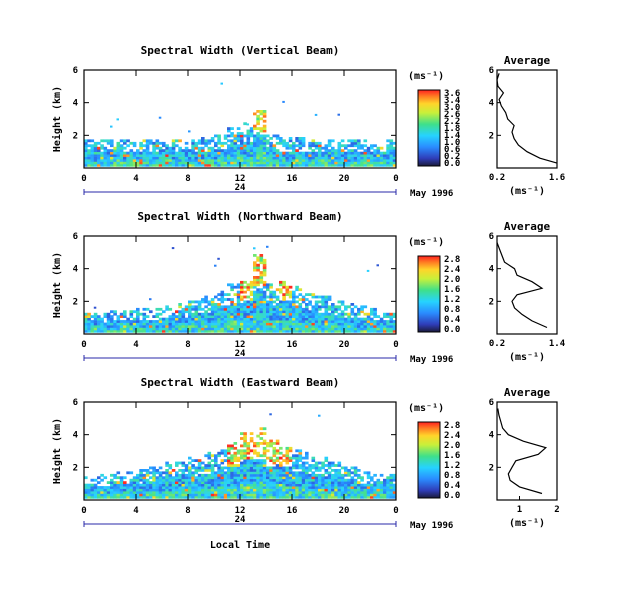 The height and width of the screenshot is (598, 618). Describe the element at coordinates (492, 270) in the screenshot. I see `average-y-tick-label: 4` at that location.